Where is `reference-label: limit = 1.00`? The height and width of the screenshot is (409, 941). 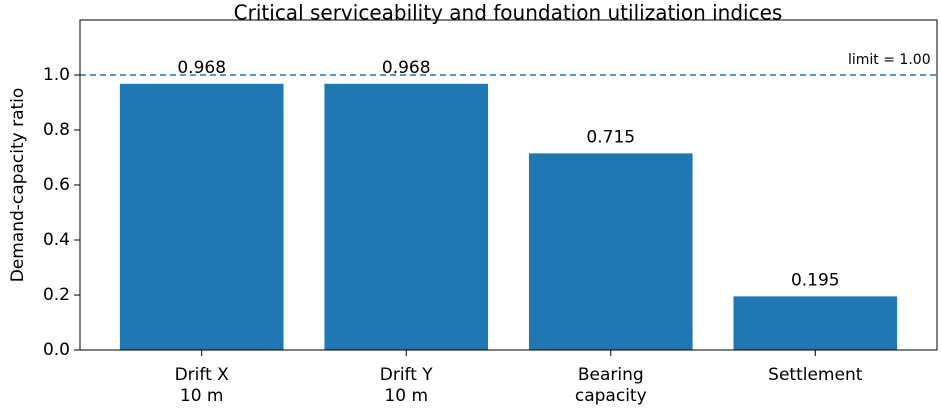 reference-label: limit = 1.00 is located at coordinates (889, 60).